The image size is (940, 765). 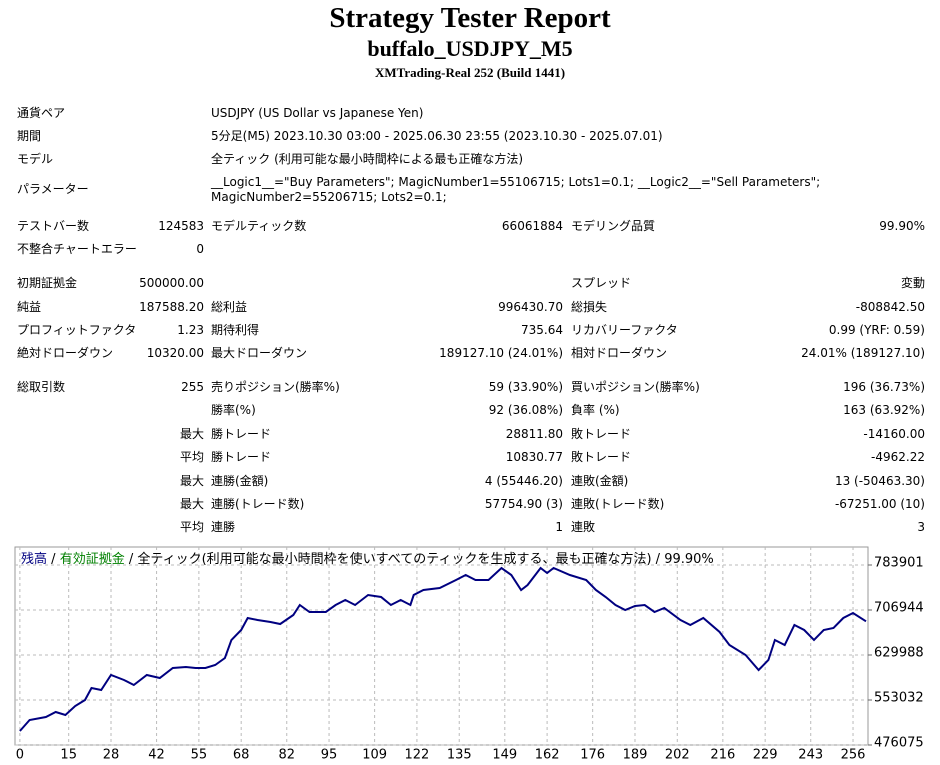 I want to click on stat-value: 変動, so click(x=912, y=283).